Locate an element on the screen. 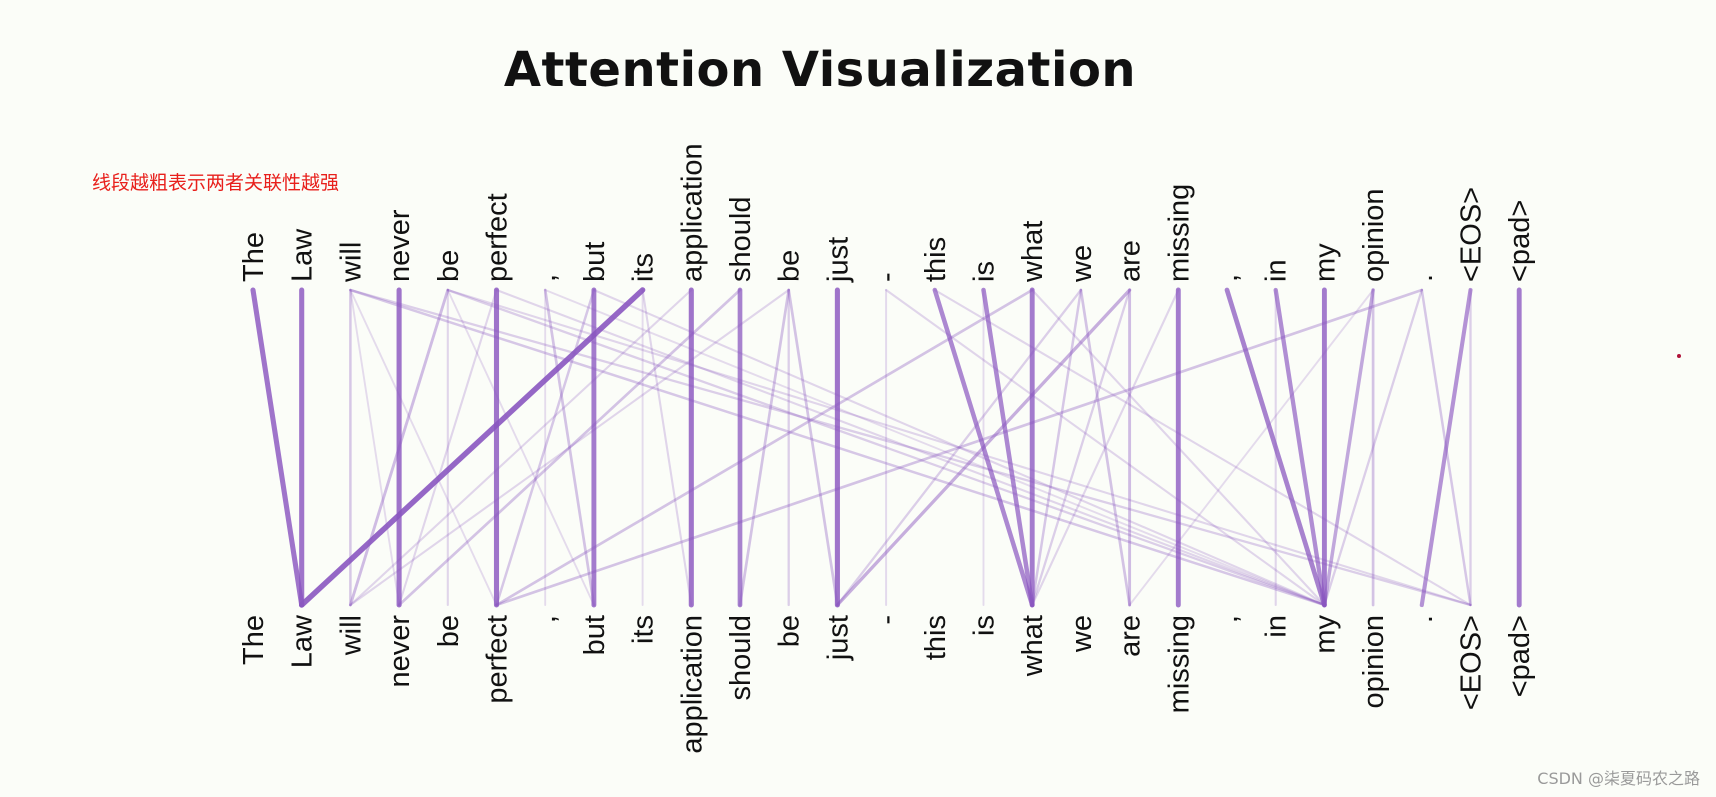 The image size is (1716, 797). top-token-label: my is located at coordinates (1325, 262).